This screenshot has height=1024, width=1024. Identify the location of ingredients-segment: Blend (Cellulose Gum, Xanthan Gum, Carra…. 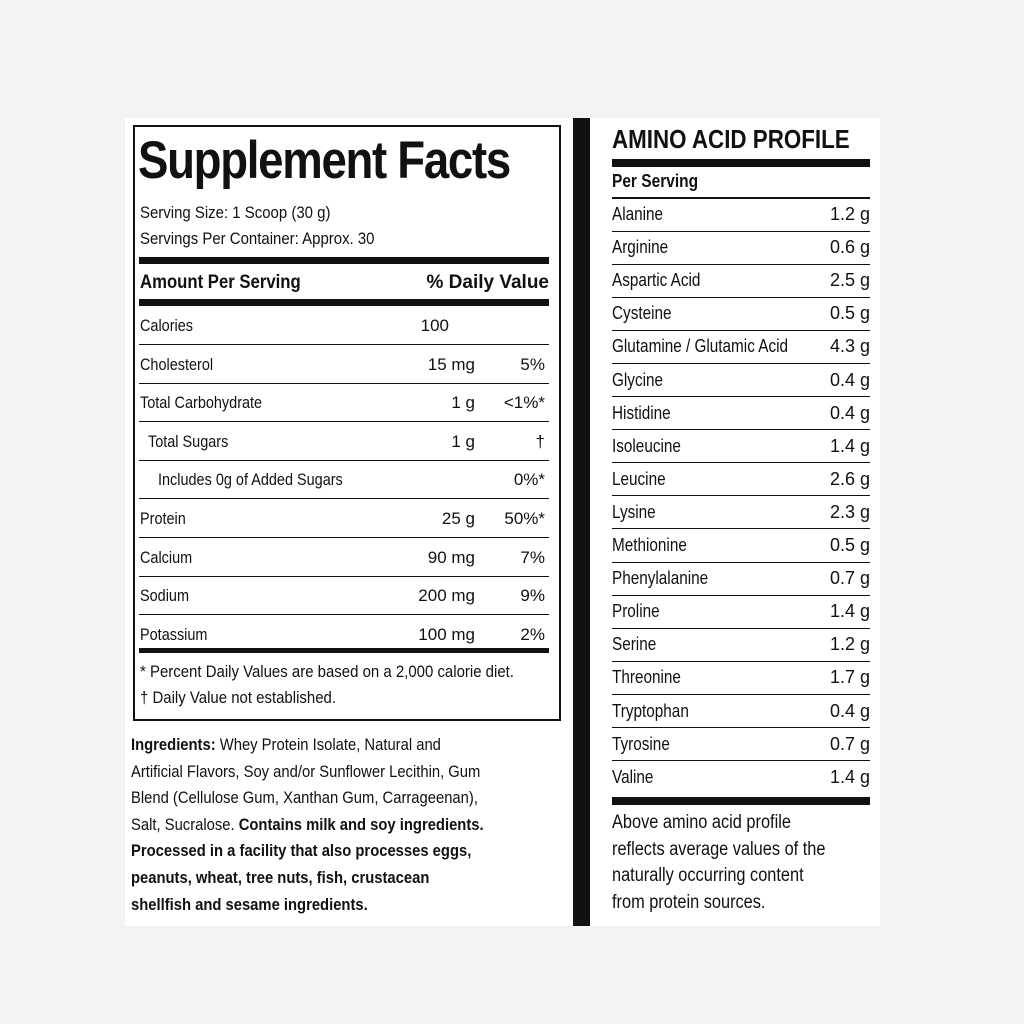
(304, 798).